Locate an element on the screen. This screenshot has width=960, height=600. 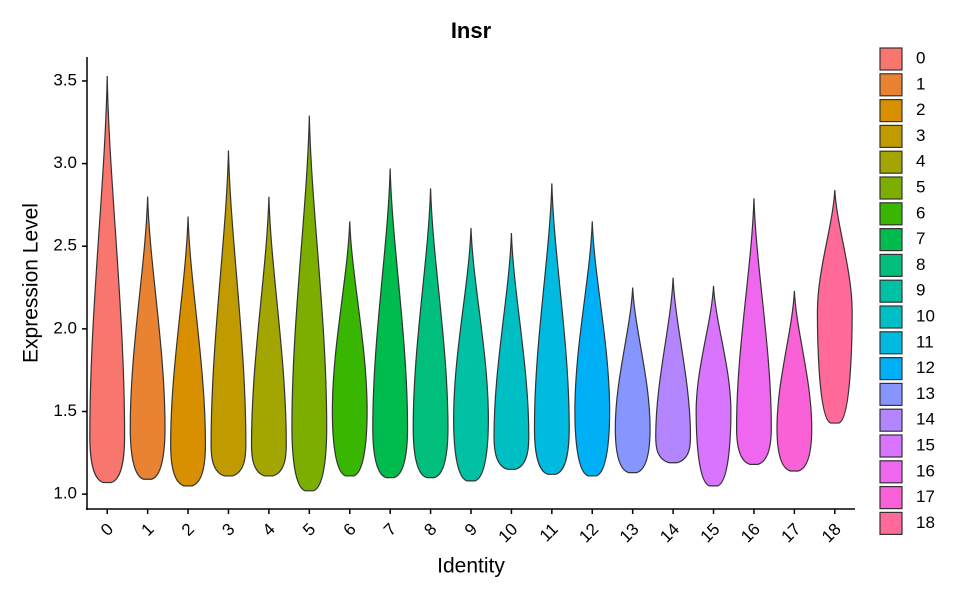
x-tick-label: 6 is located at coordinates (350, 530).